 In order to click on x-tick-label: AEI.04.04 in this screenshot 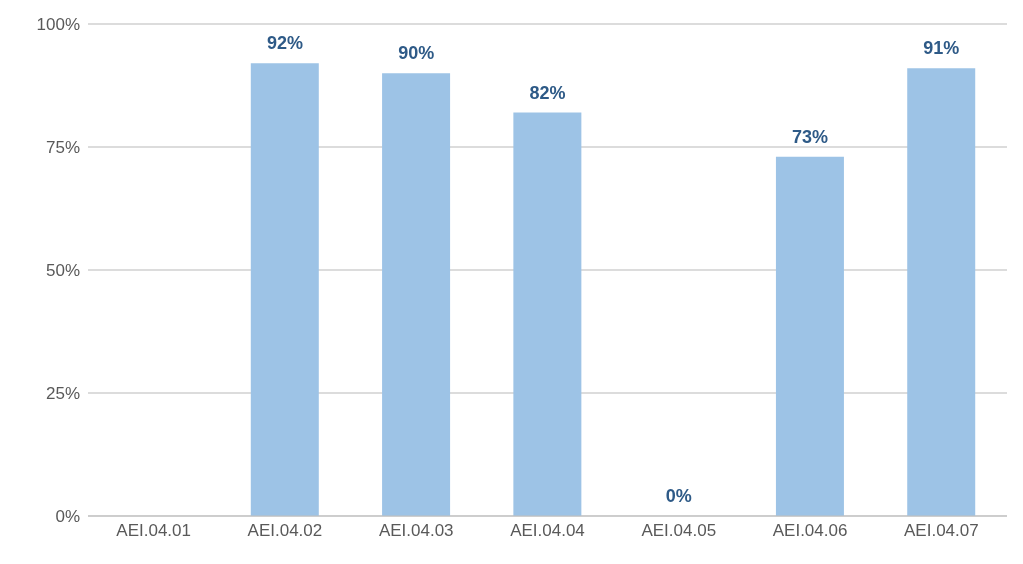, I will do `click(547, 531)`.